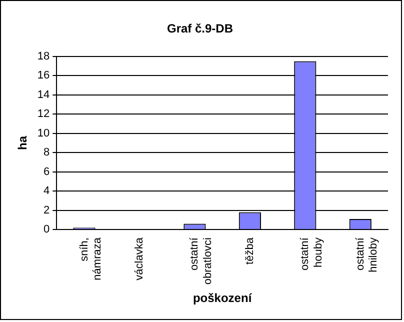 This screenshot has height=322, width=404. What do you see at coordinates (47, 172) in the screenshot?
I see `y-tick-label: 6` at bounding box center [47, 172].